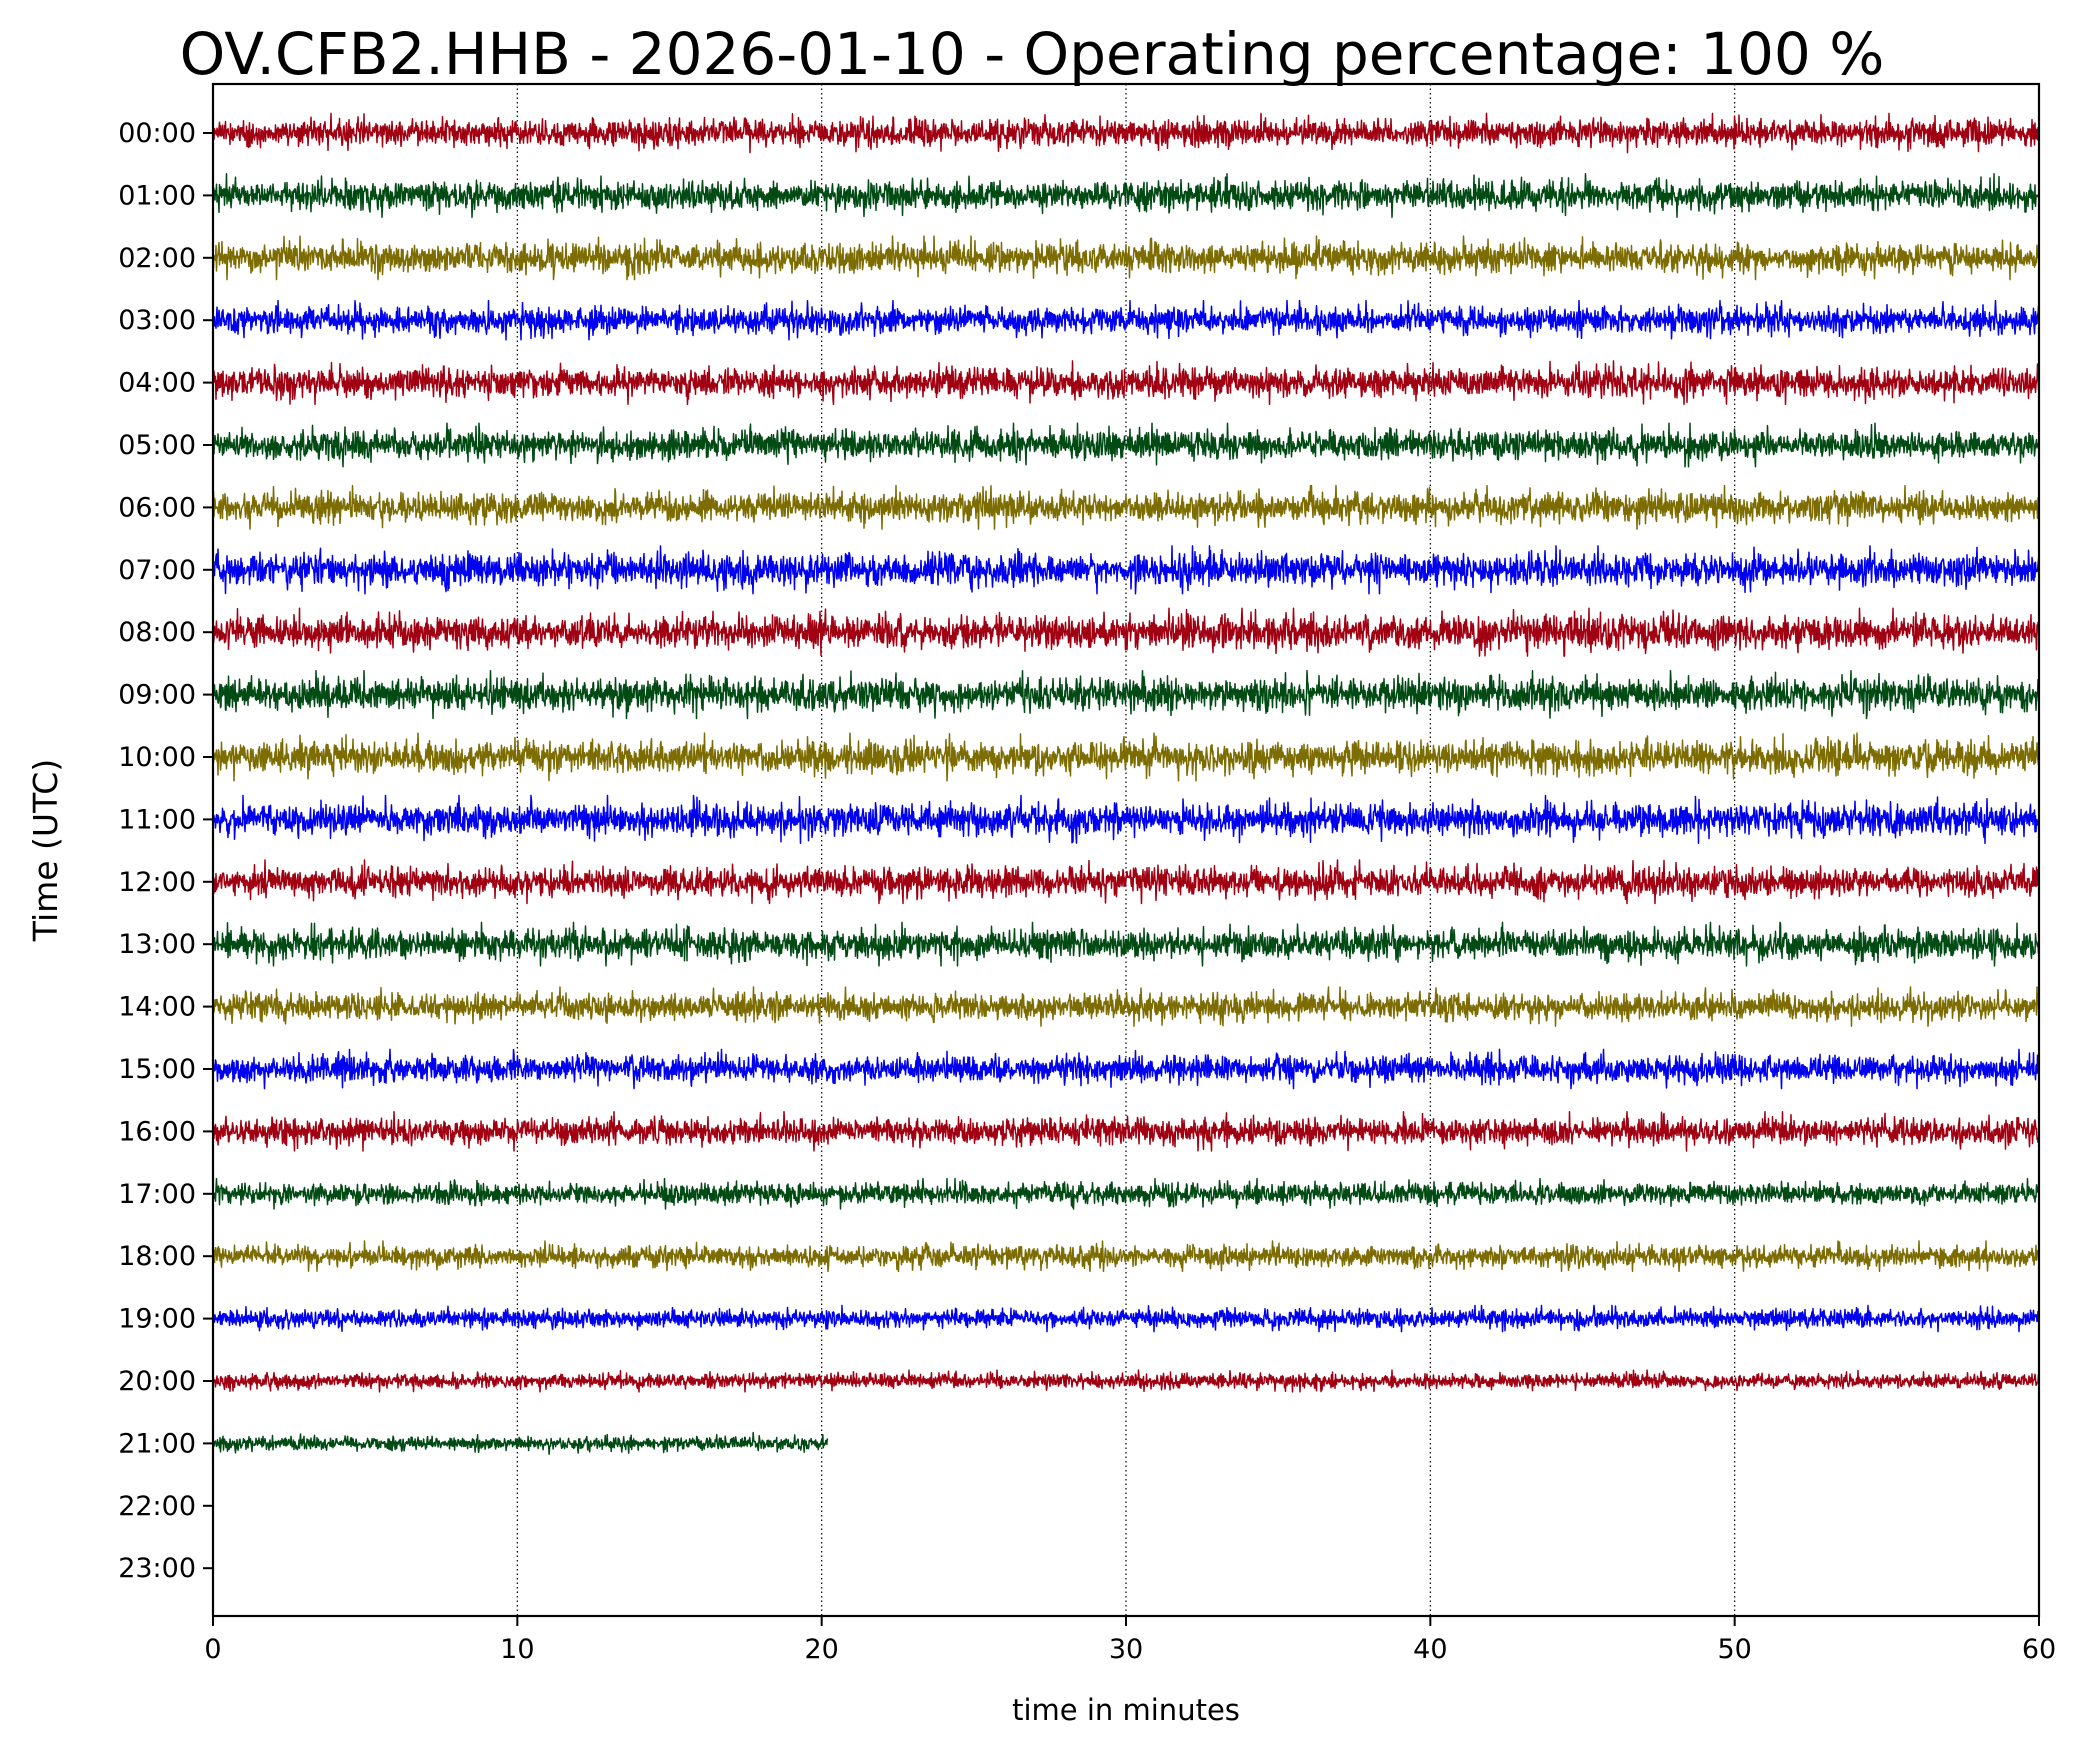 This screenshot has height=1755, width=2087. I want to click on y-tick-label: 16:00, so click(157, 1131).